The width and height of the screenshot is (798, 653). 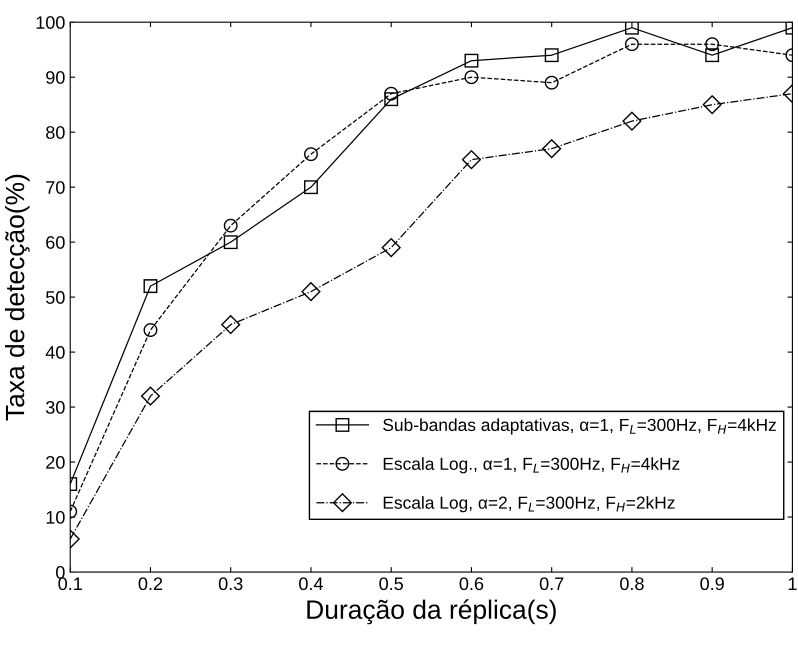 I want to click on x-tick-label: 0.5, so click(x=391, y=583).